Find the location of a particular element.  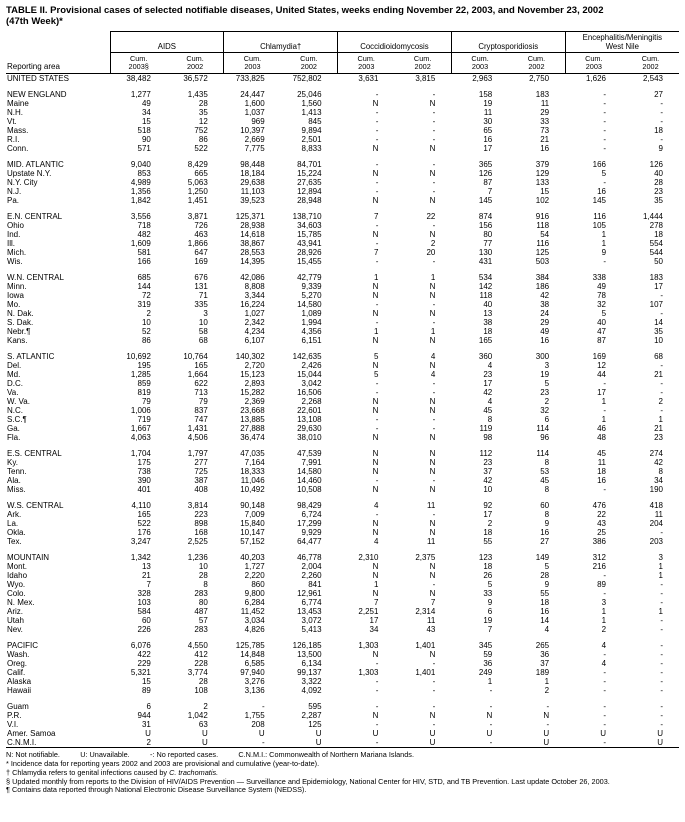

value-cell: 312 is located at coordinates (599, 558).